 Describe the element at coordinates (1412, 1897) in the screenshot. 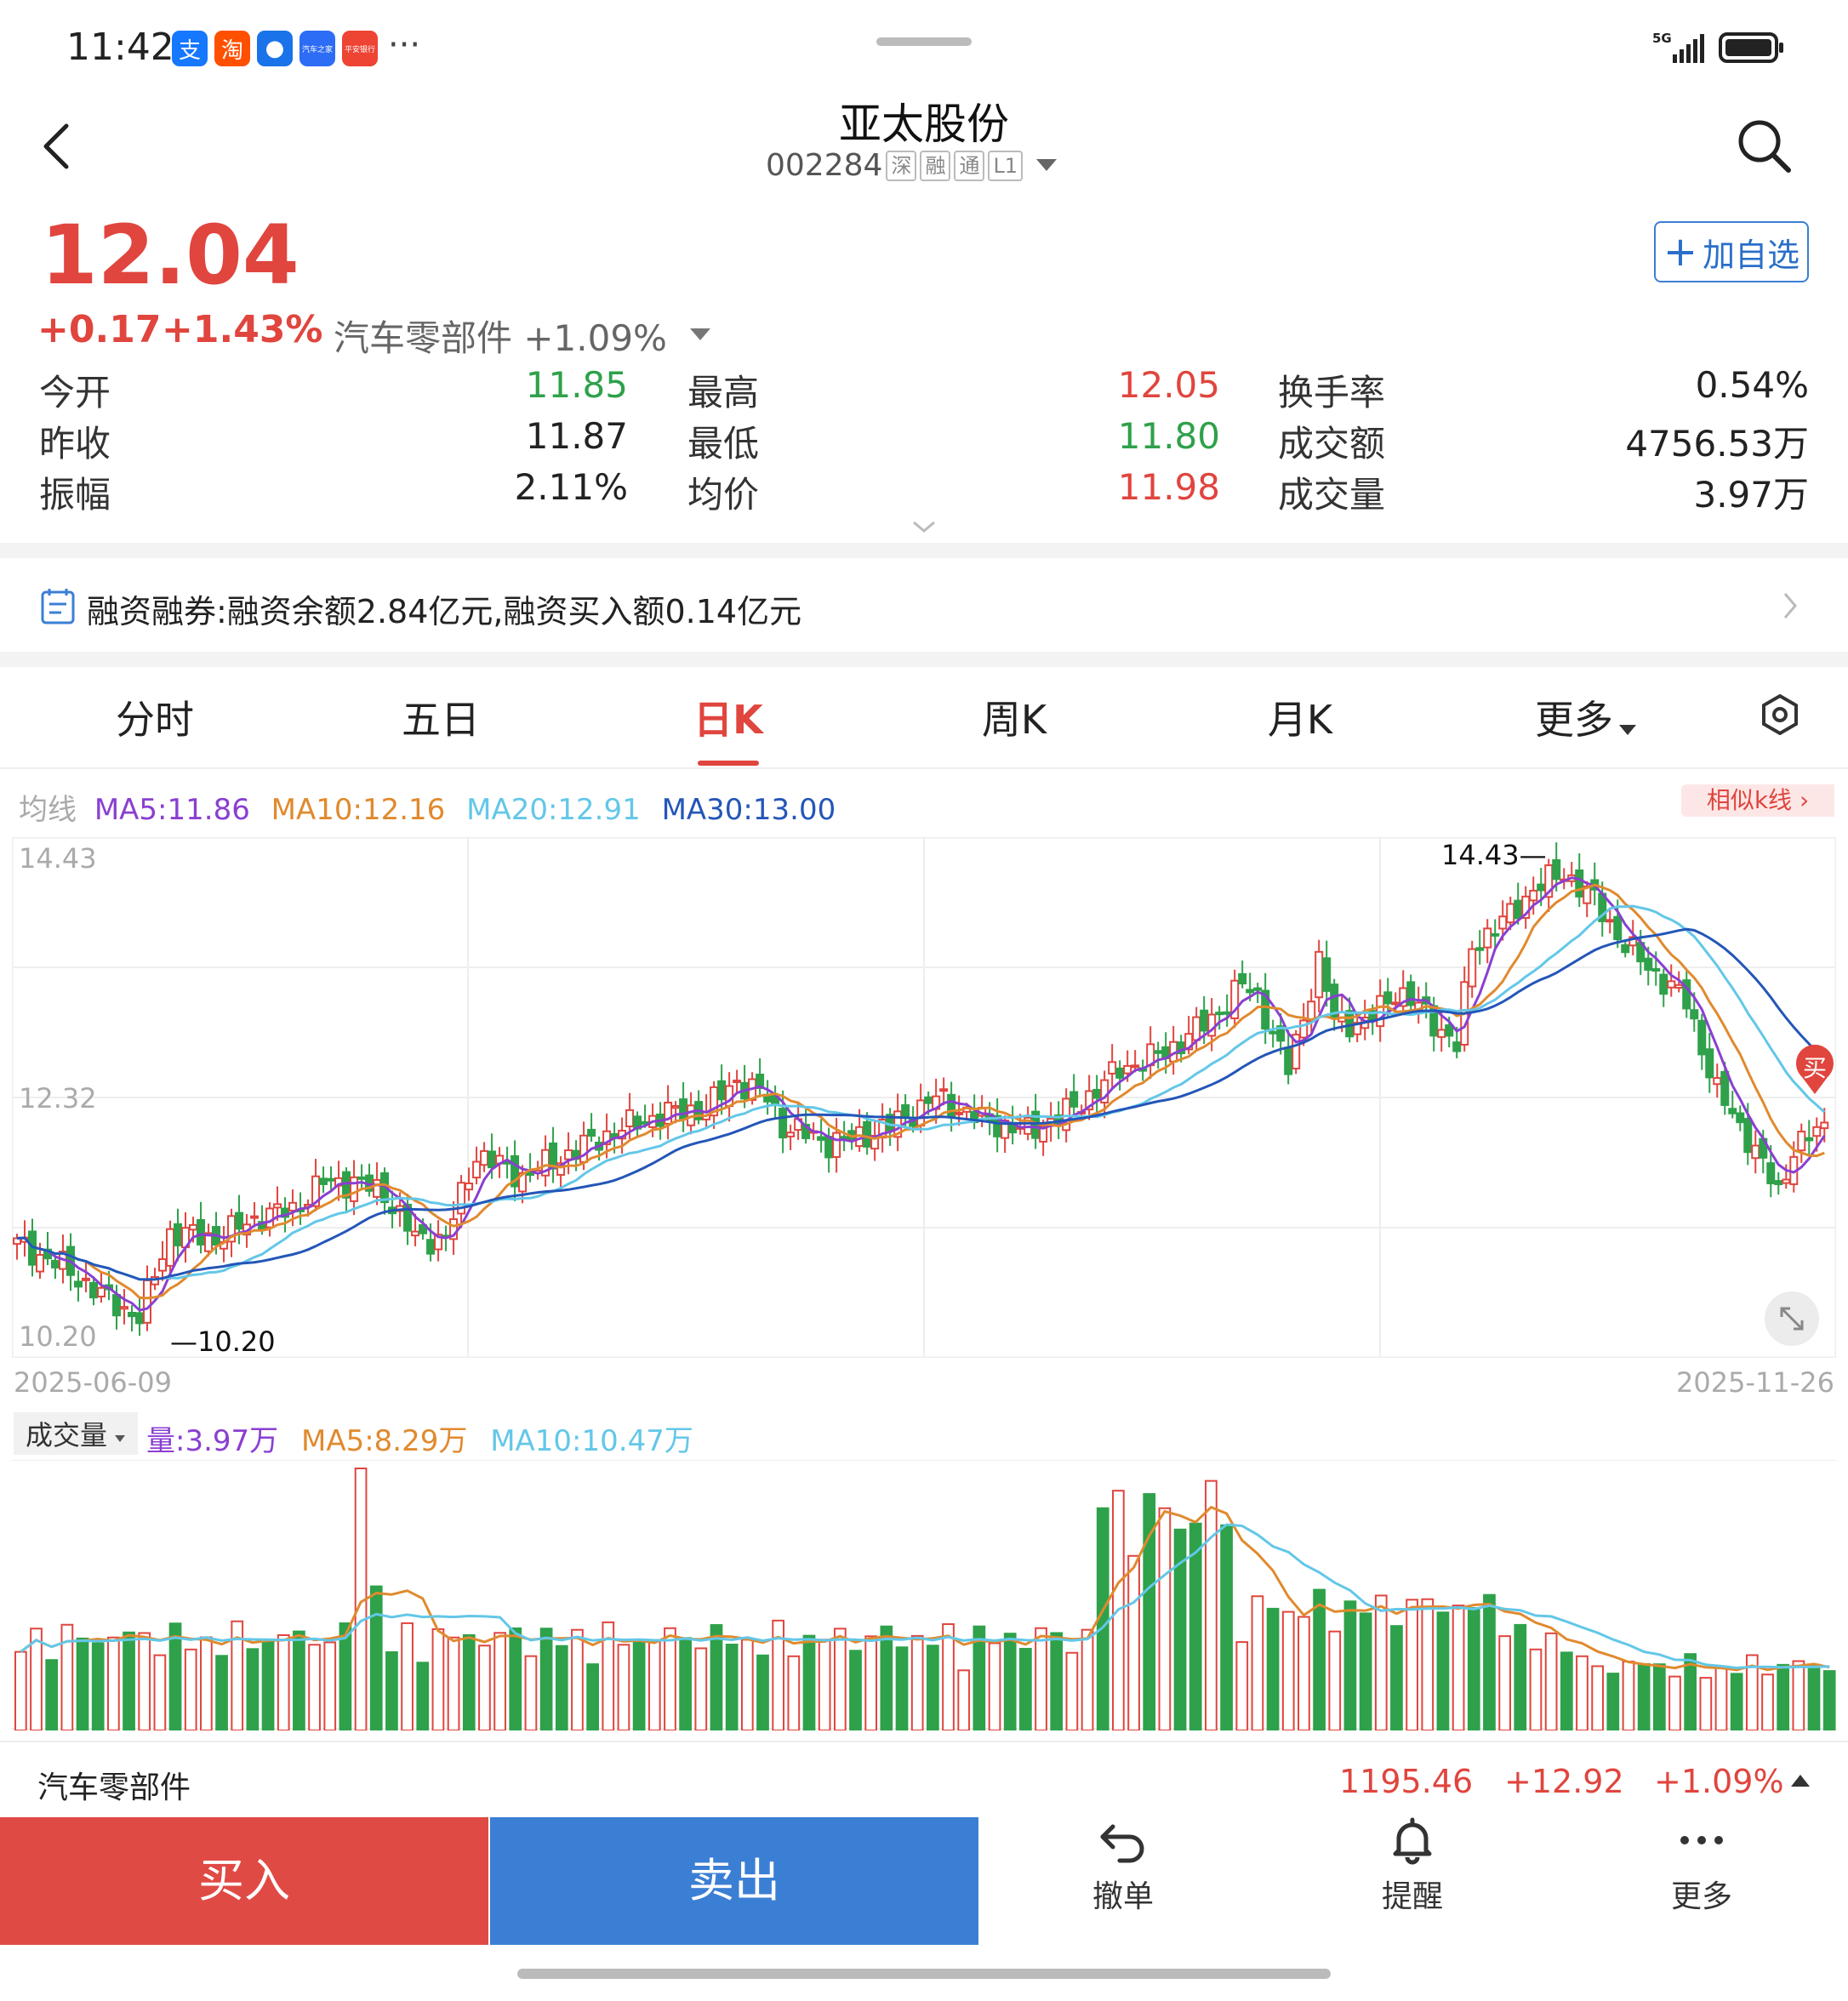

I see `alert-label: 提醒` at that location.